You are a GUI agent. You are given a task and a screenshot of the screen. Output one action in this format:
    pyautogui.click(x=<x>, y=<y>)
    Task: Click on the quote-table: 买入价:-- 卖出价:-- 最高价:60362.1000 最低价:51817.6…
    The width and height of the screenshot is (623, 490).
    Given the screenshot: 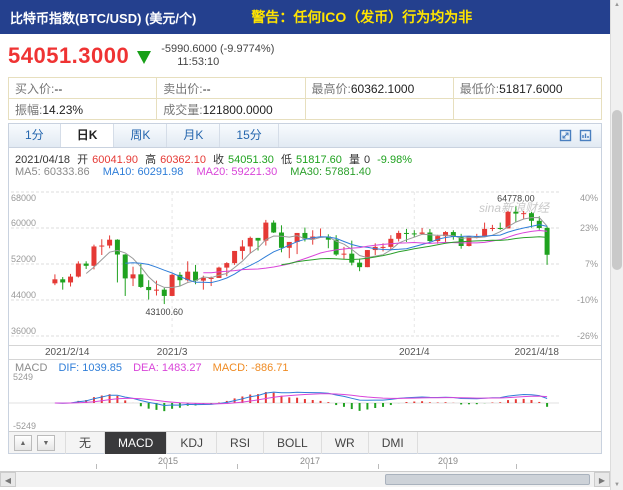 What is the action you would take?
    pyautogui.click(x=305, y=98)
    